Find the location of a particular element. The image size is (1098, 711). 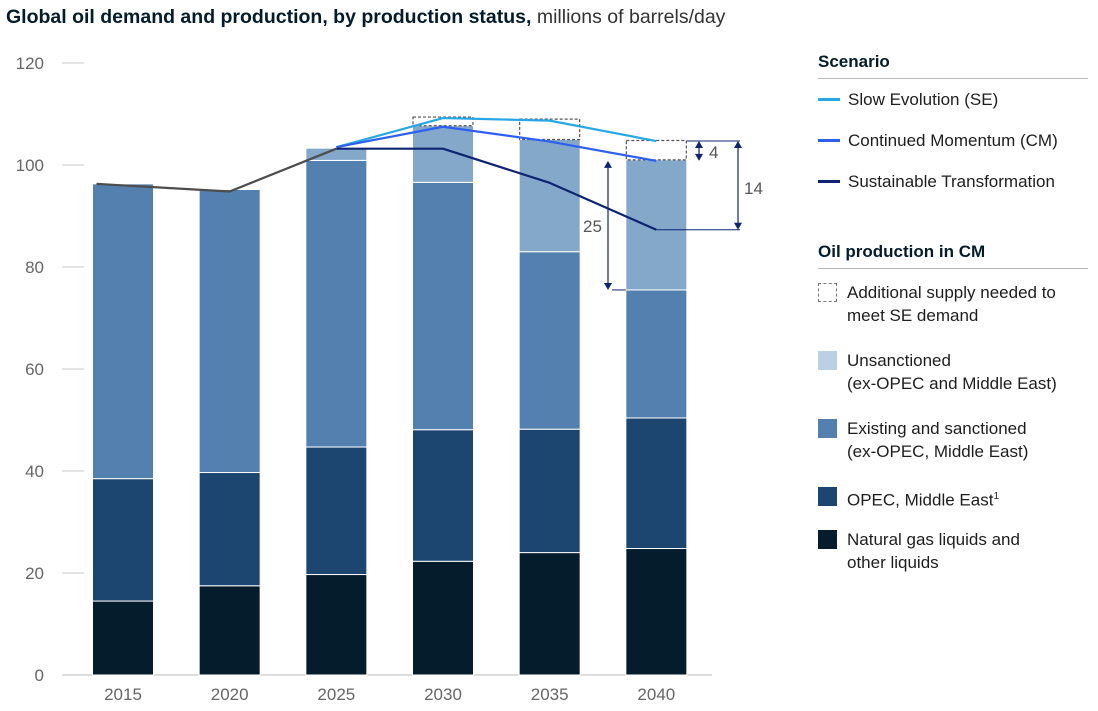

legend-label: Natural gas liquids and other liquids is located at coordinates (933, 551).